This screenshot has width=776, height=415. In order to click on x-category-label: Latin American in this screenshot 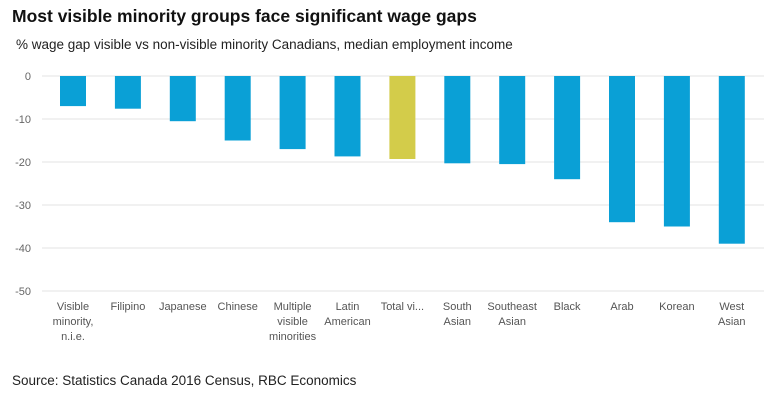, I will do `click(347, 314)`.